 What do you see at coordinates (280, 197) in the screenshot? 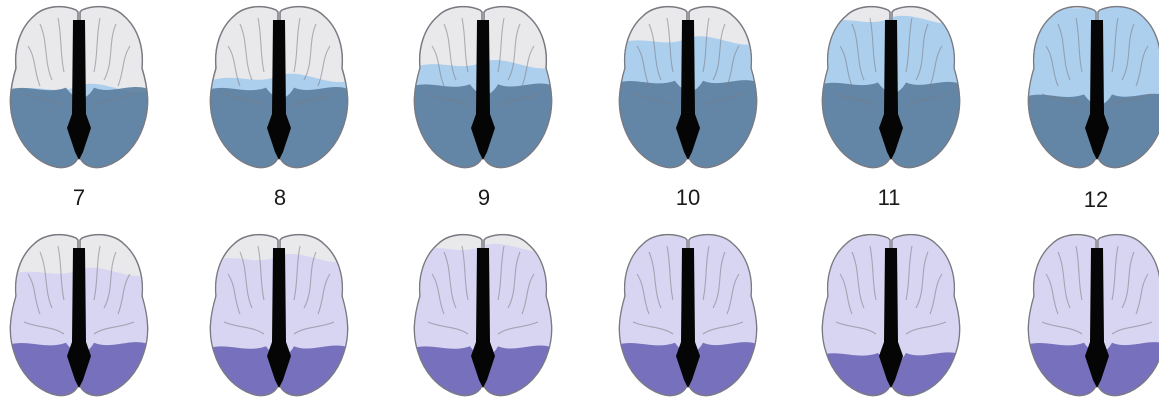
I see `panel-label-2: 8` at bounding box center [280, 197].